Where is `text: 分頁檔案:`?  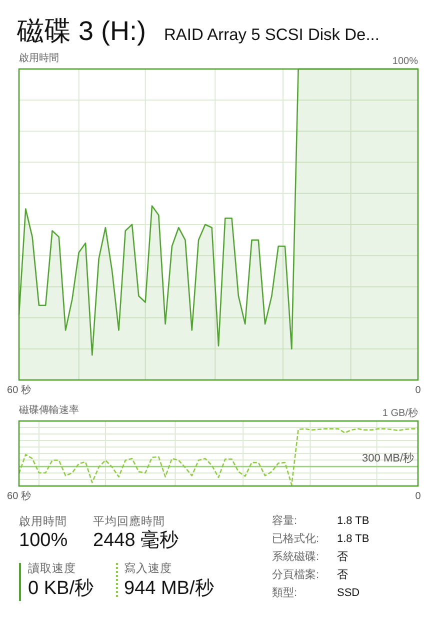 text: 分頁檔案: is located at coordinates (296, 574).